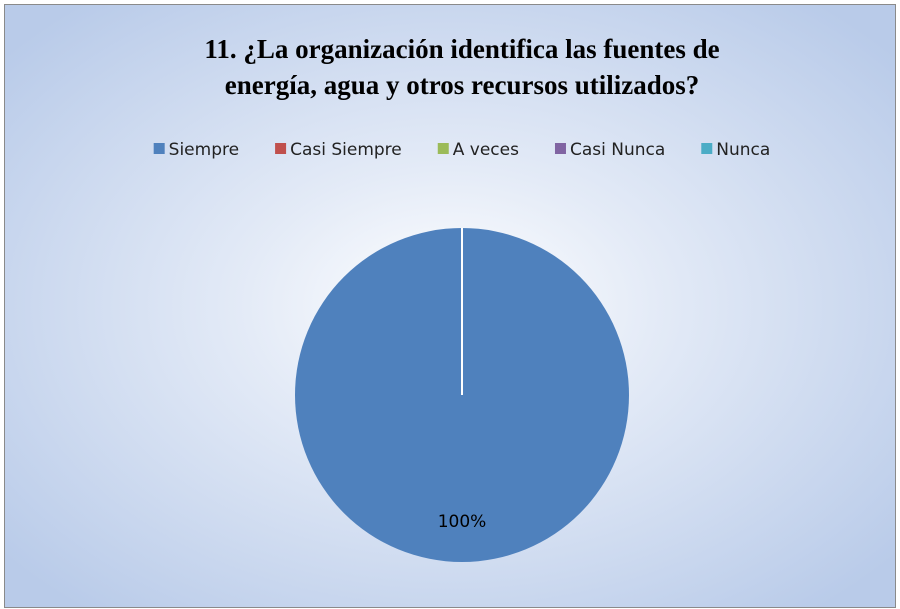 The image size is (900, 609). Describe the element at coordinates (617, 150) in the screenshot. I see `legend-label: Casi Nunca` at that location.